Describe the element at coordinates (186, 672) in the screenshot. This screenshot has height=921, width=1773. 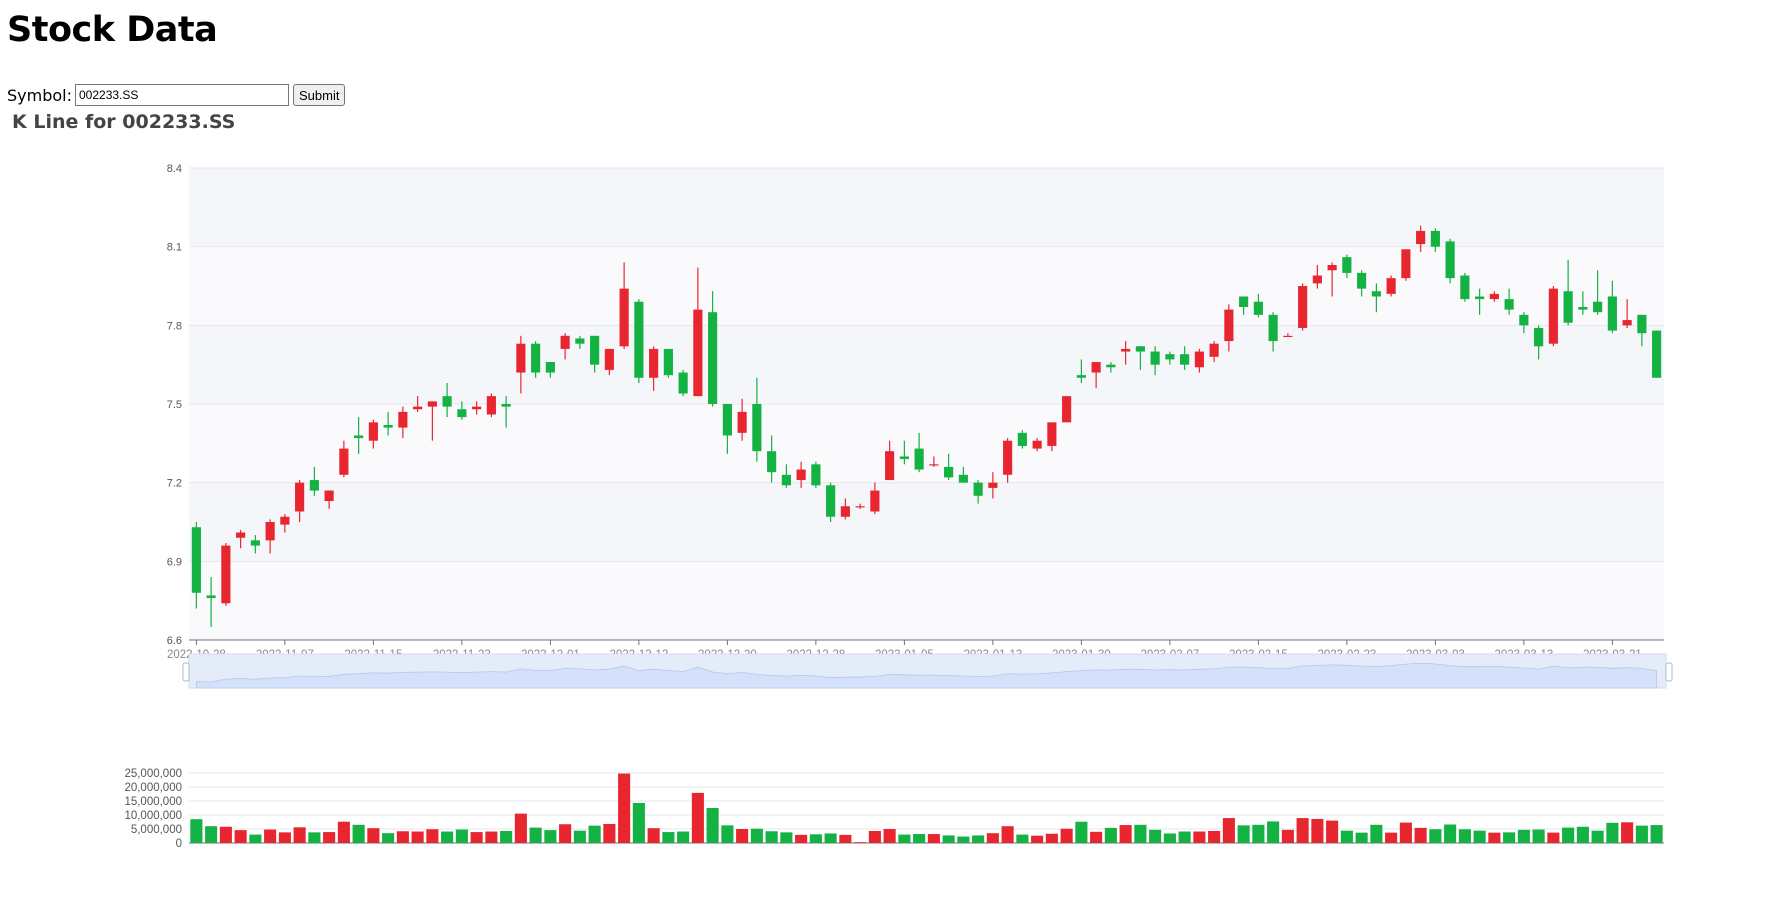
I see `zoom-handle-left` at that location.